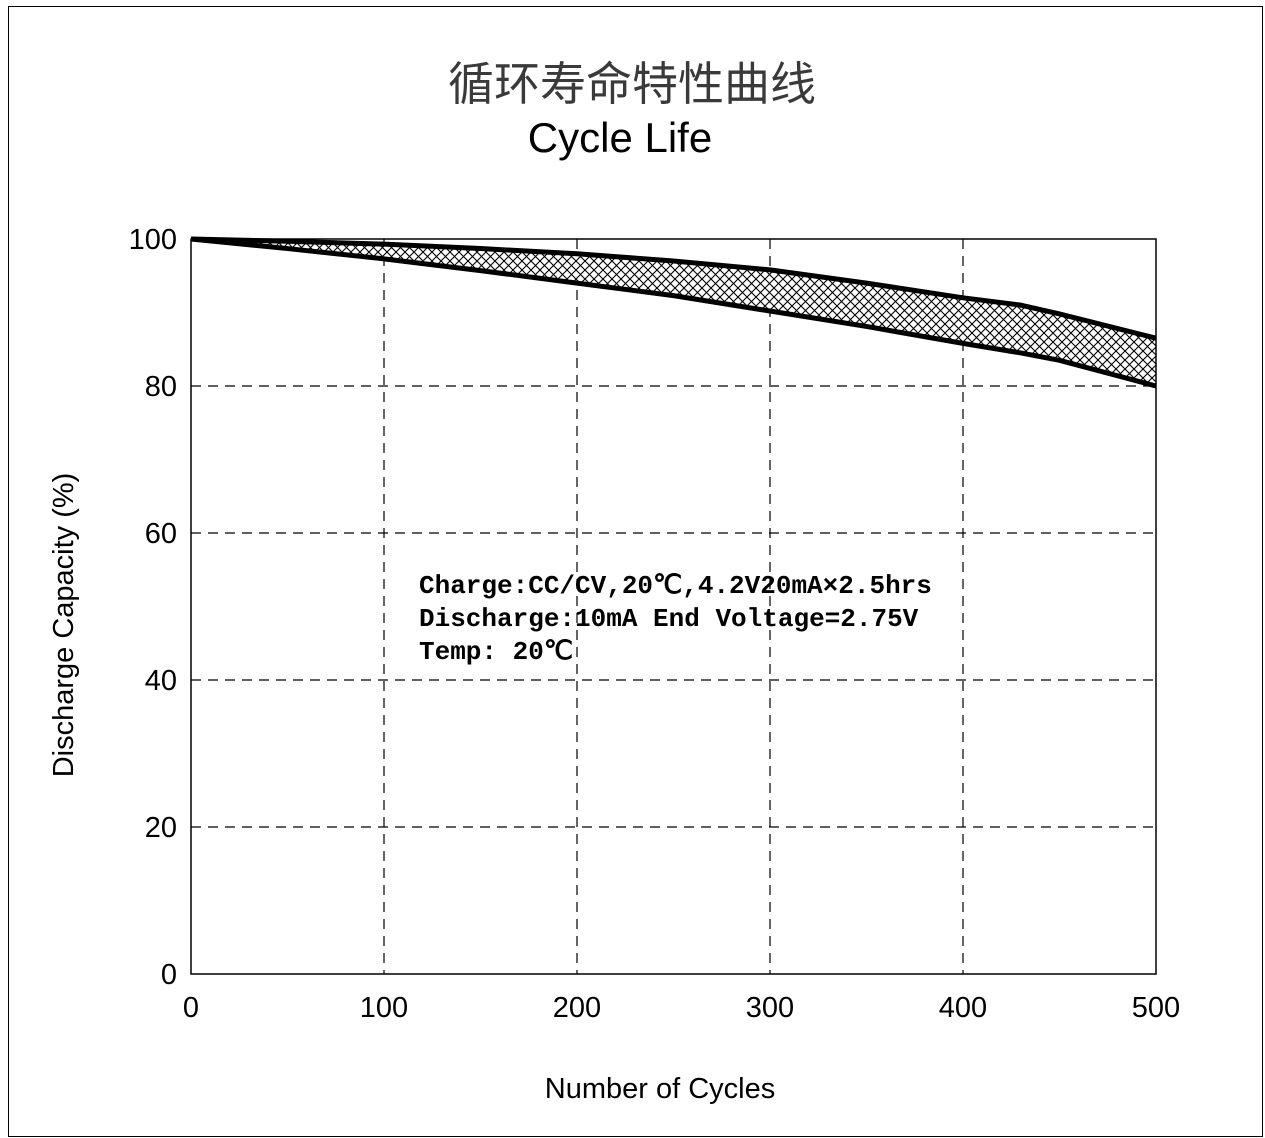 This screenshot has height=1138, width=1265. I want to click on y-tick-label: 80, so click(161, 387).